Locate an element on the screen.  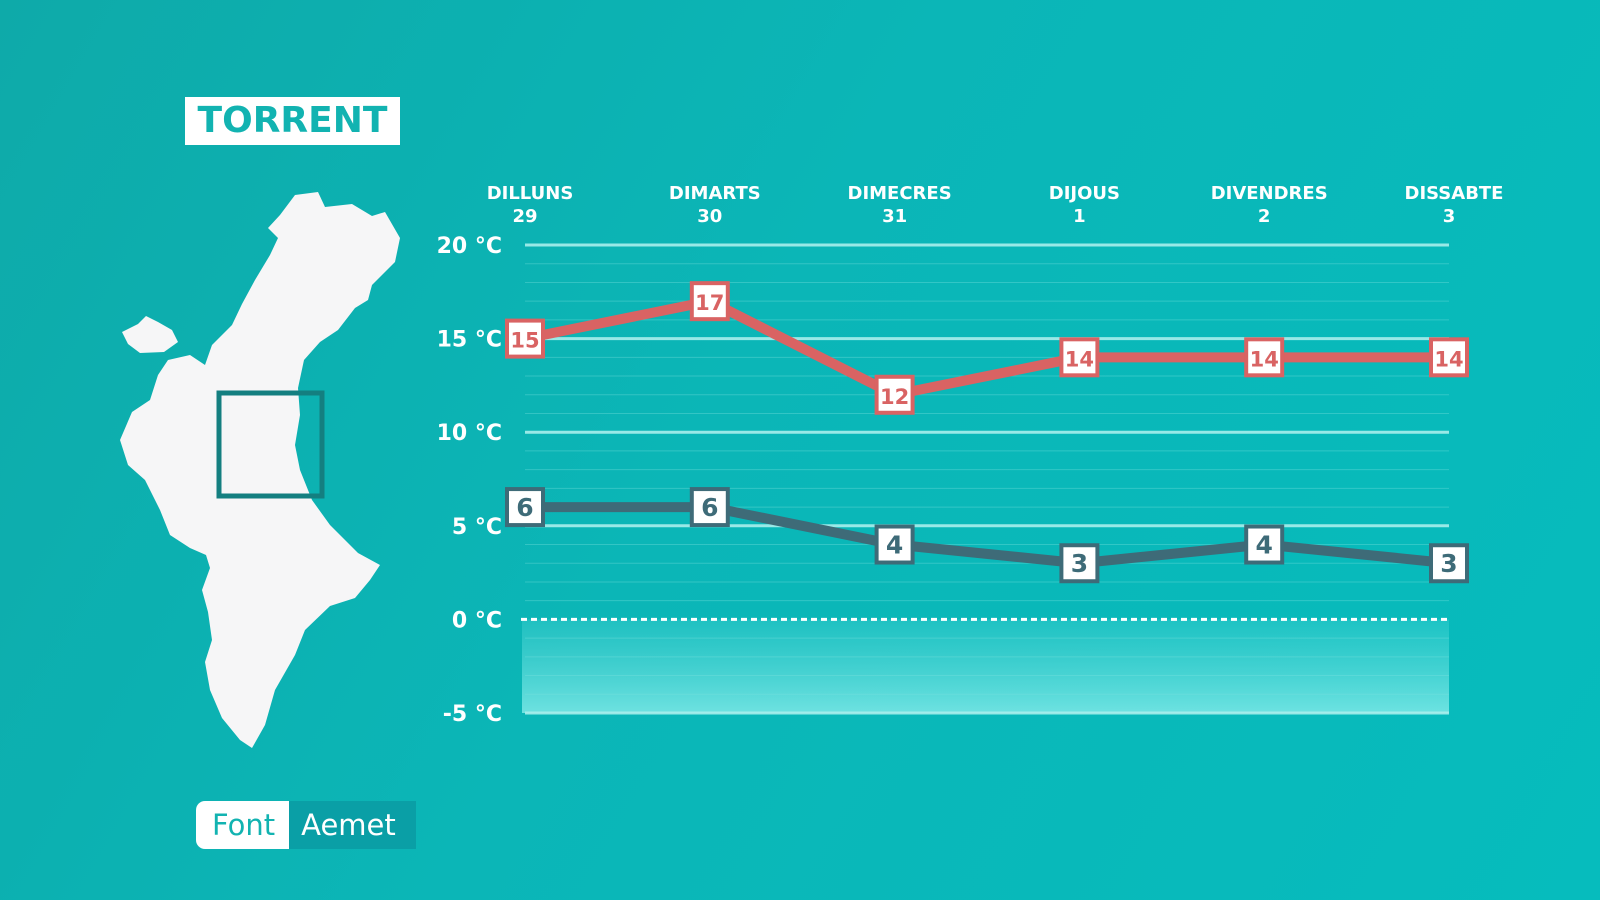
below-zero-band is located at coordinates (985, 666).